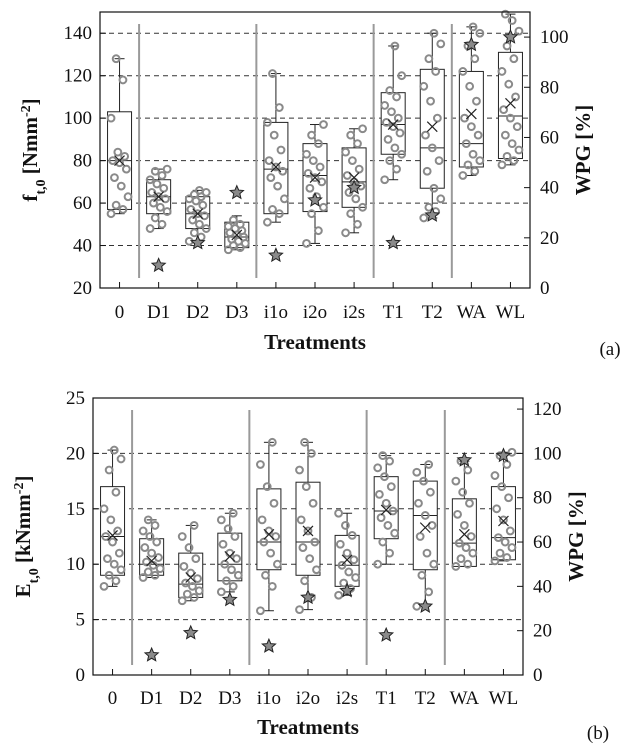  I want to click on y-tick-label: 80, so click(82, 161).